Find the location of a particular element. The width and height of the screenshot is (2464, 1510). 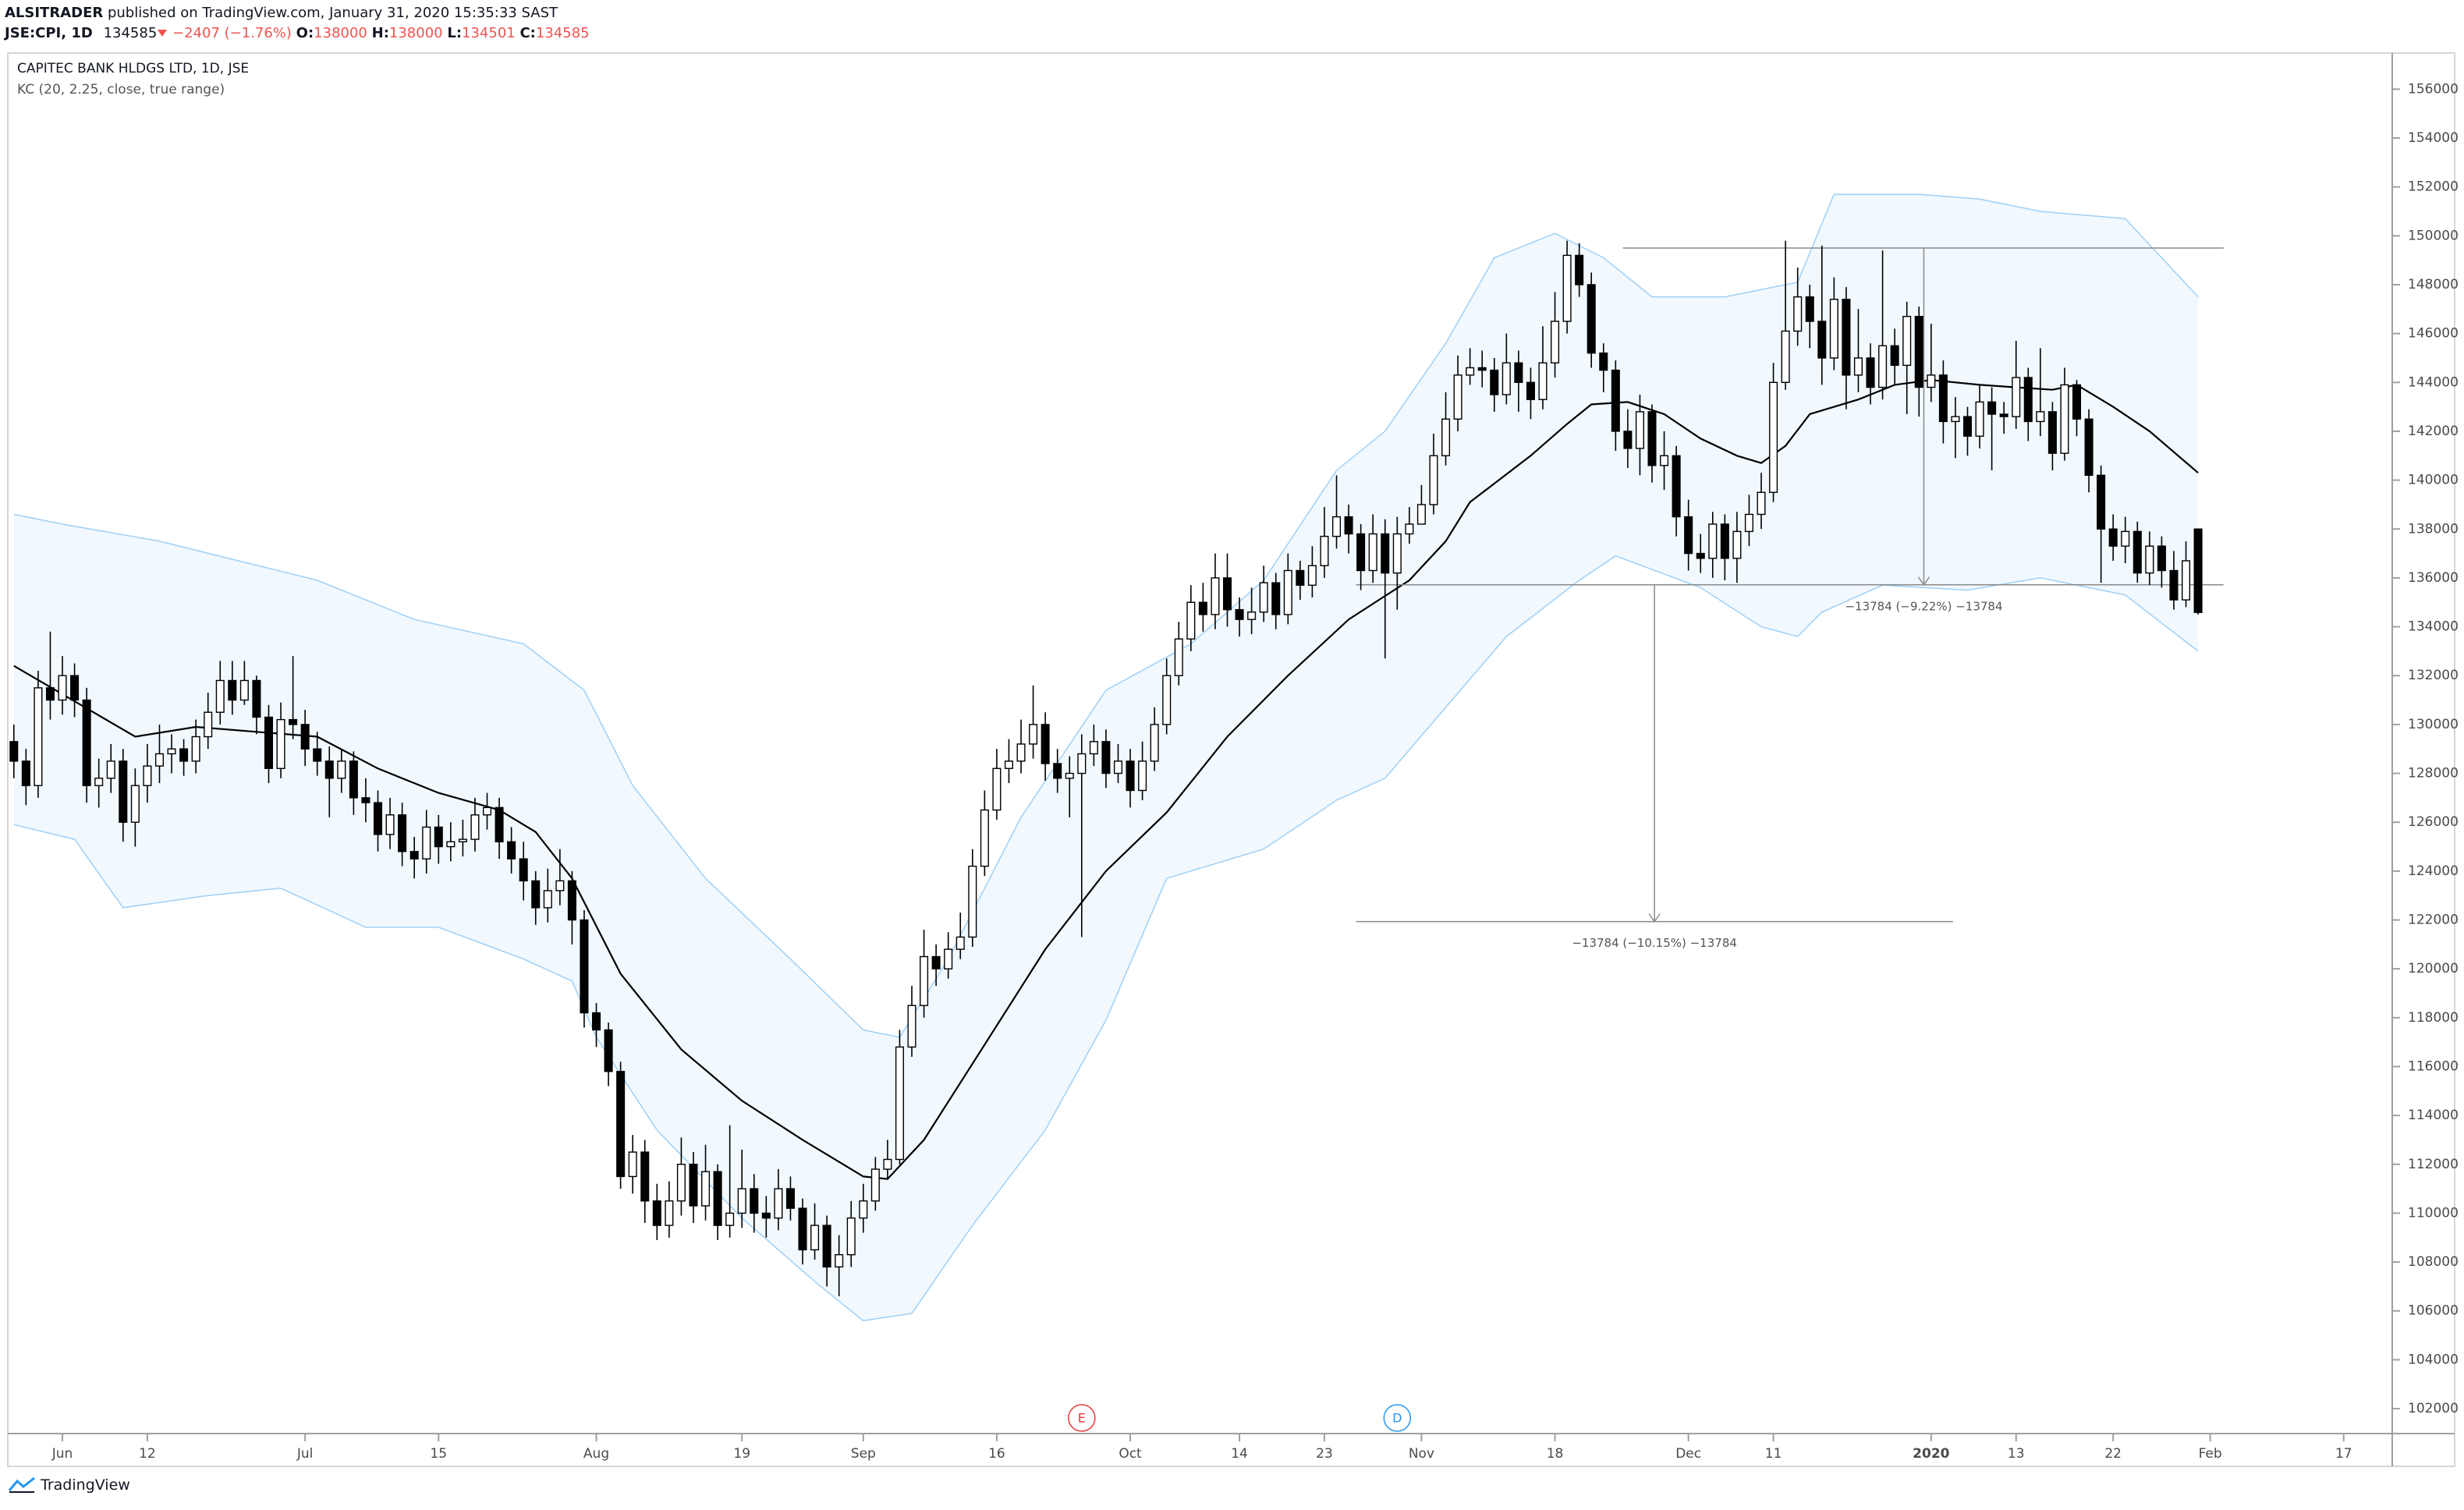

y-tick-label: 110000 is located at coordinates (2433, 1213).